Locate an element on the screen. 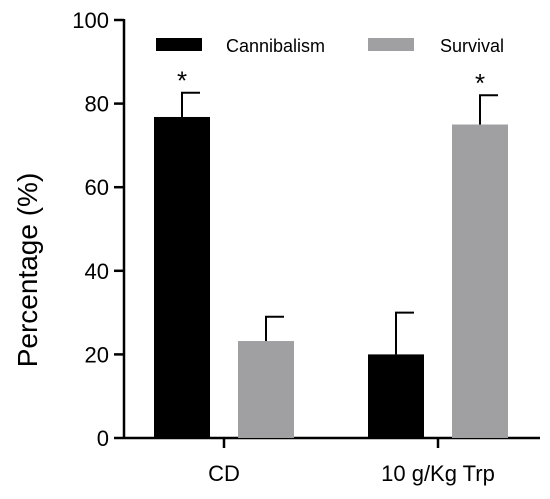  significance-annotations: * * is located at coordinates (331, 82).